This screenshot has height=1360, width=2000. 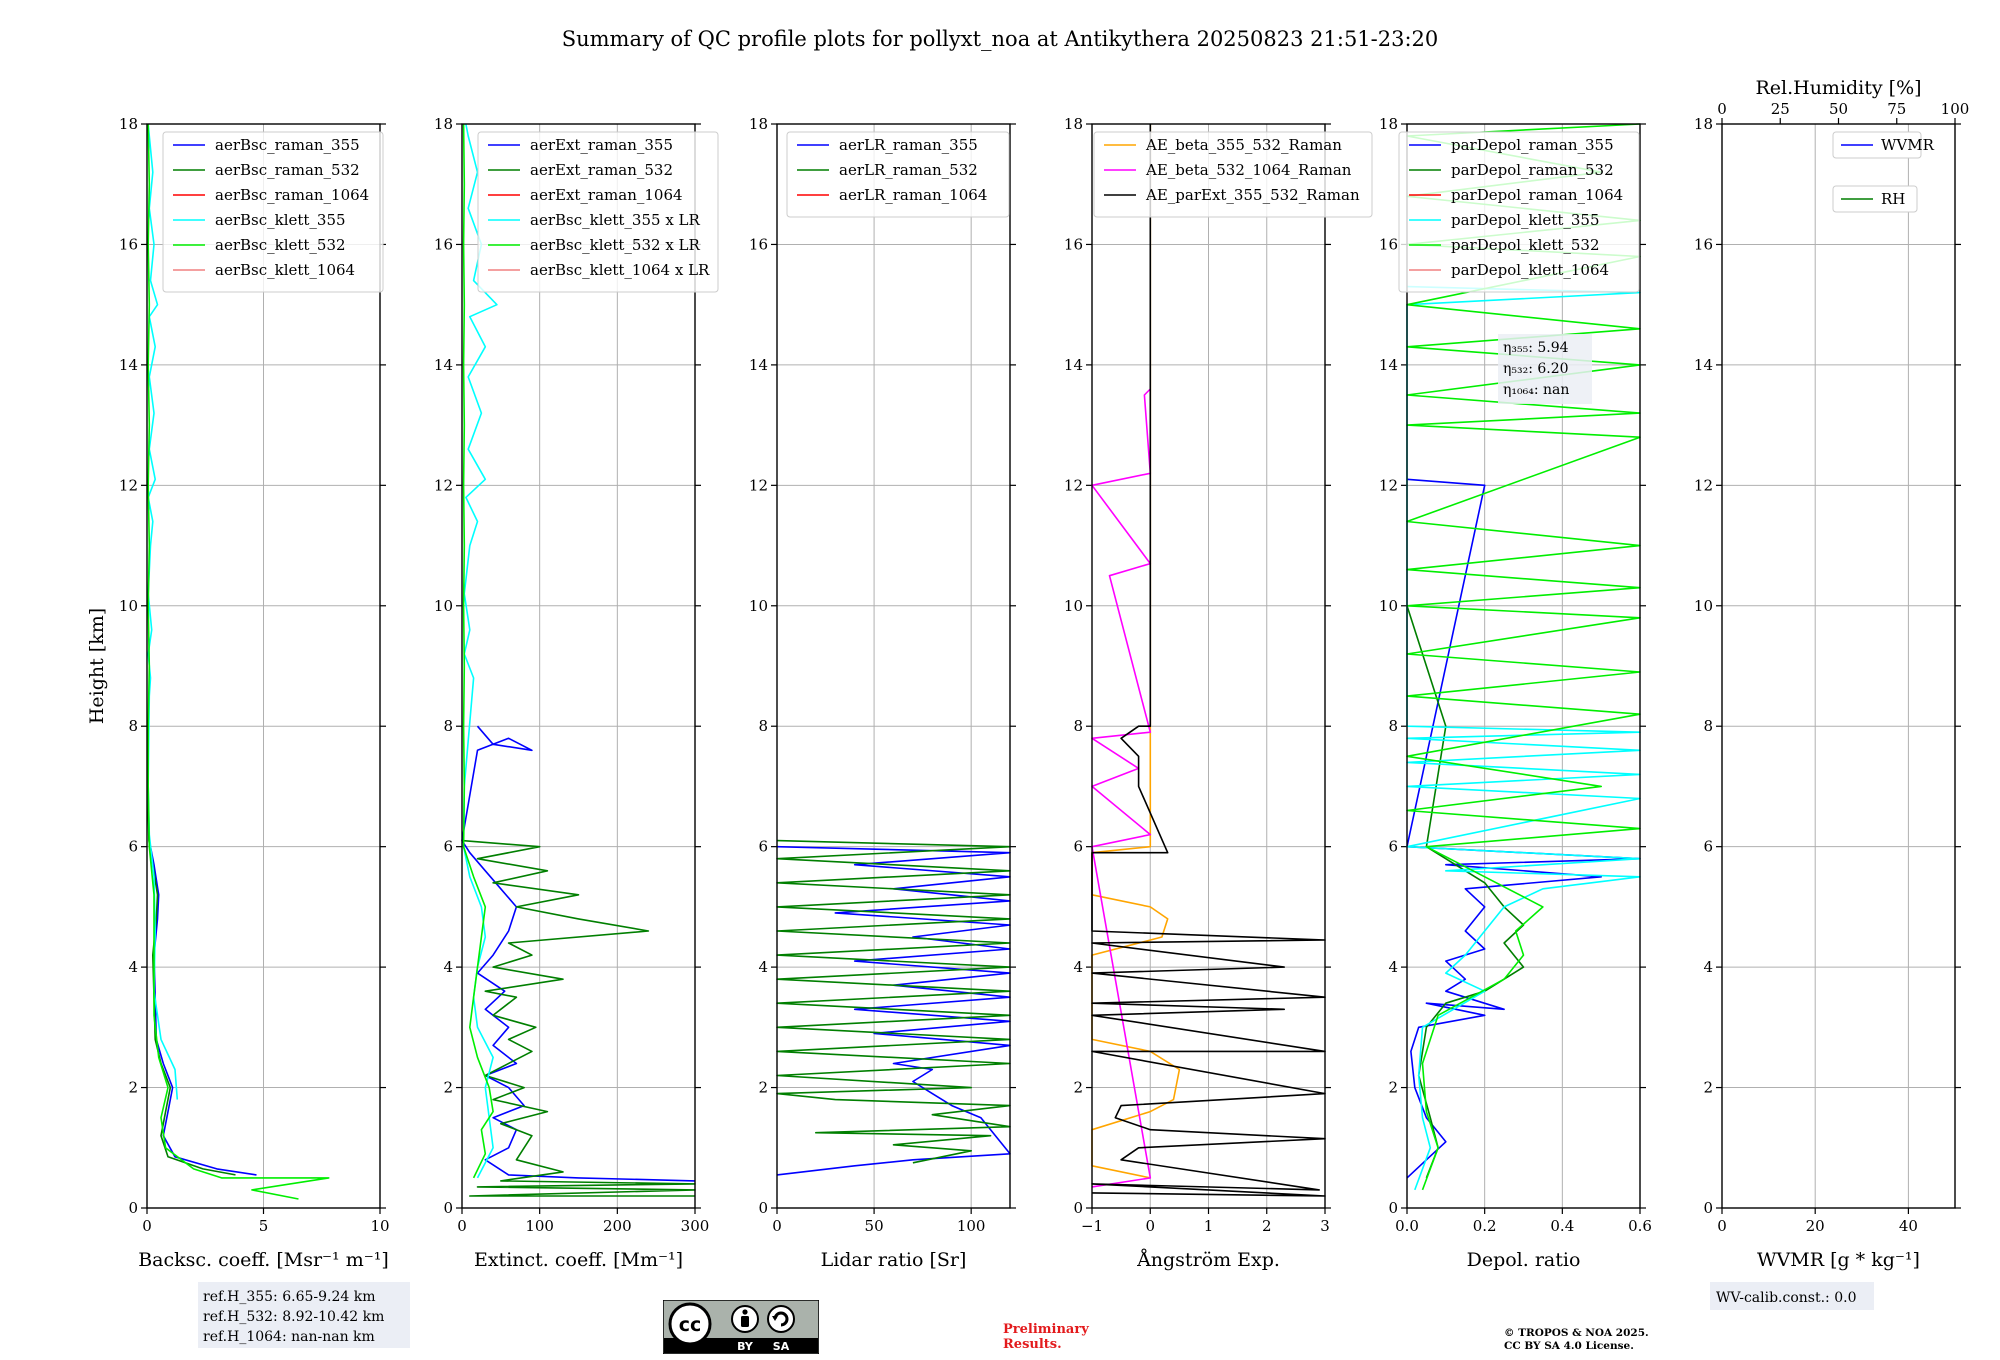 What do you see at coordinates (1815, 1226) in the screenshot?
I see `x-tick-label: 20` at bounding box center [1815, 1226].